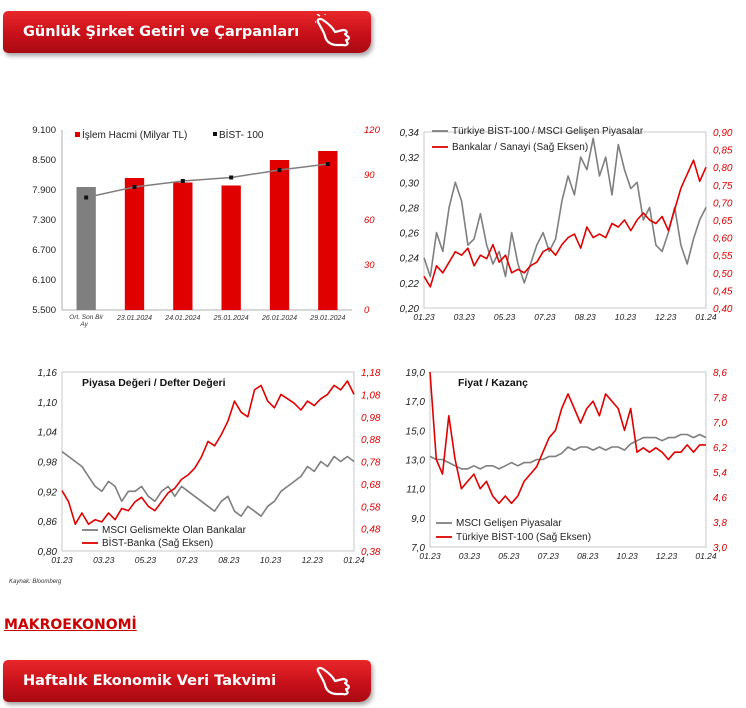 The image size is (746, 708). I want to click on y2-tick-label: 0,50, so click(723, 274).